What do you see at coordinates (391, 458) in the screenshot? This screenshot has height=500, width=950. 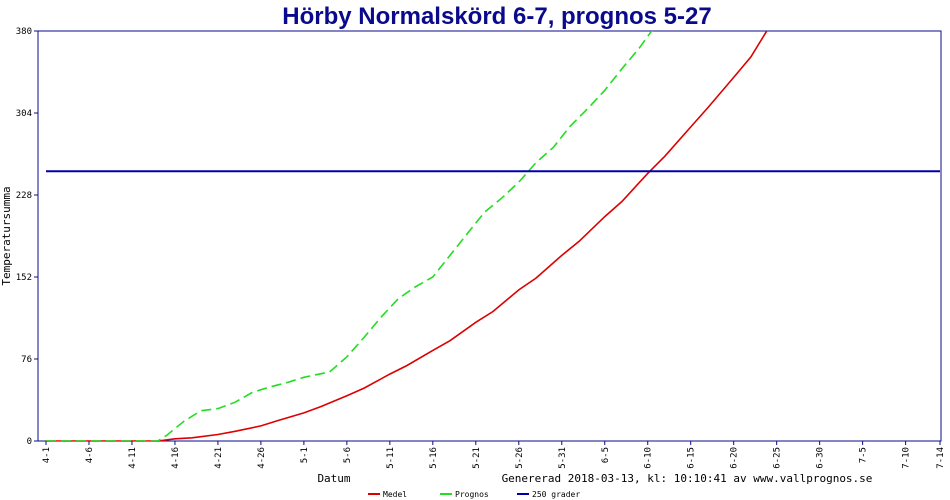 I see `x-tick-label: 5-11` at bounding box center [391, 458].